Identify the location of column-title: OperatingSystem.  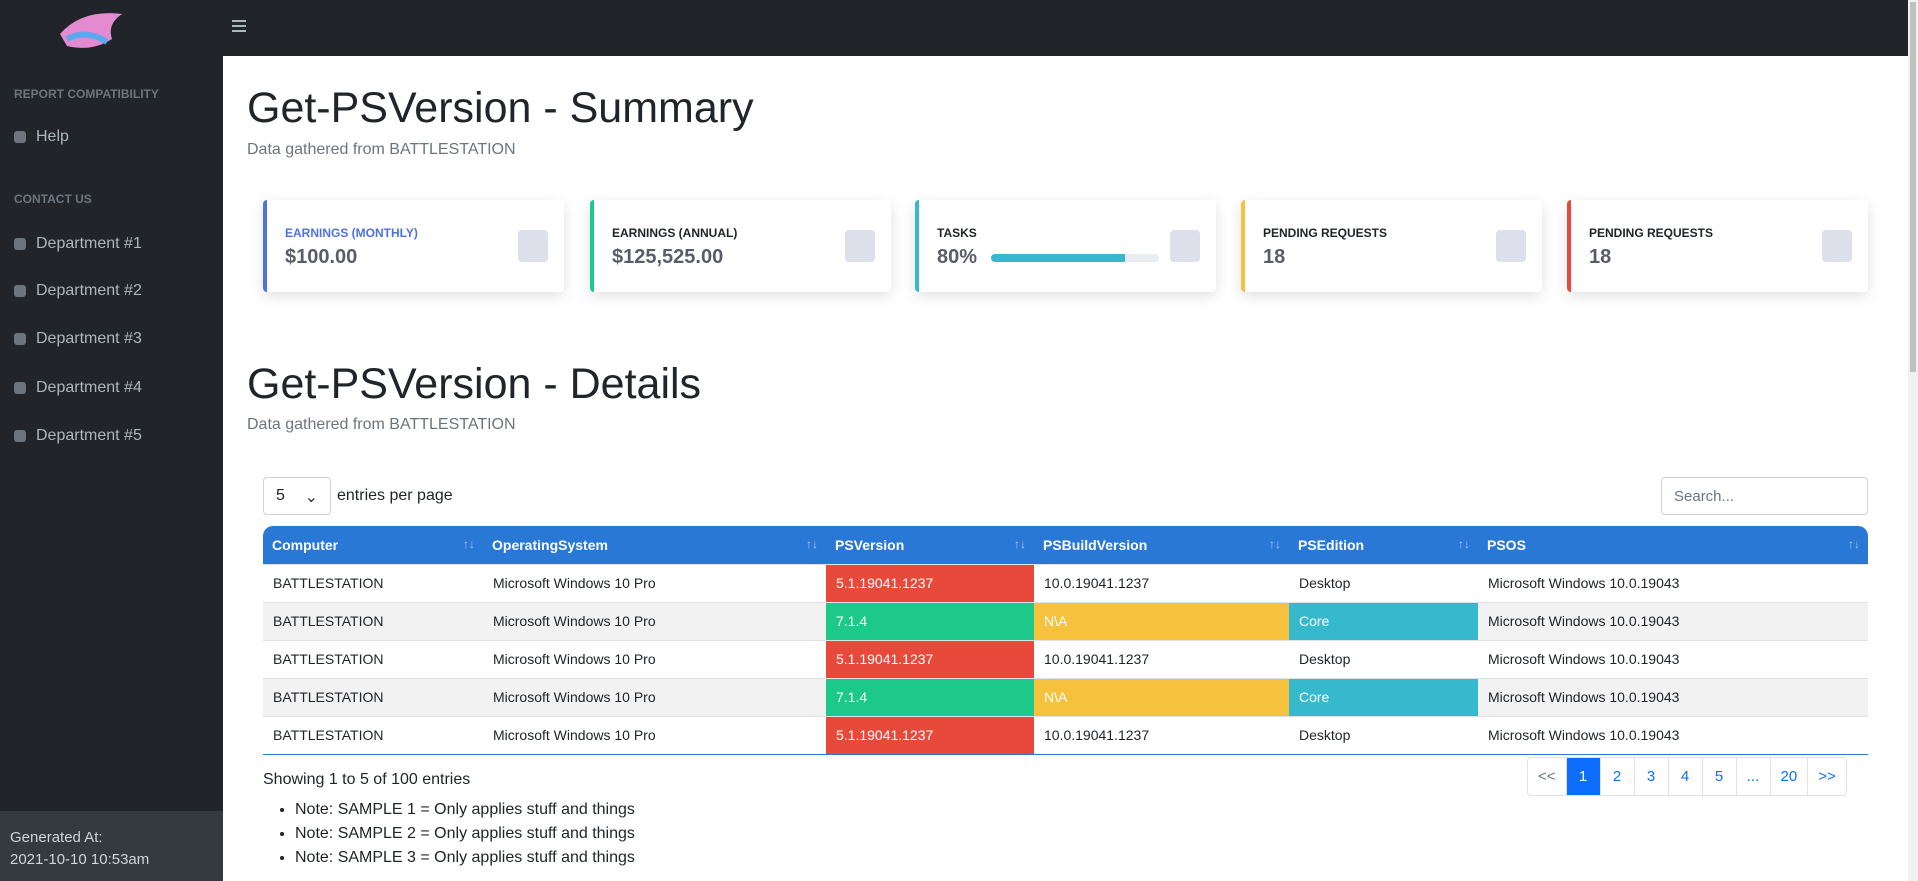
(550, 544).